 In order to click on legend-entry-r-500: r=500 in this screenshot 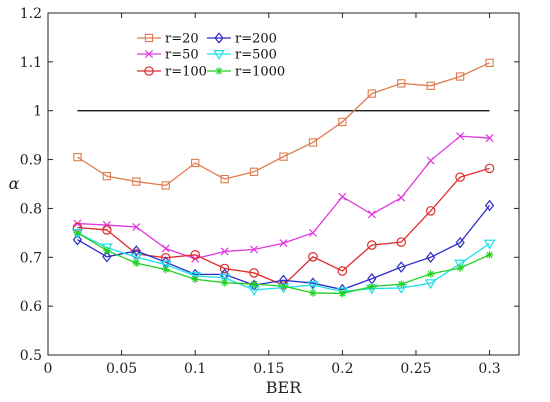, I will do `click(242, 55)`.